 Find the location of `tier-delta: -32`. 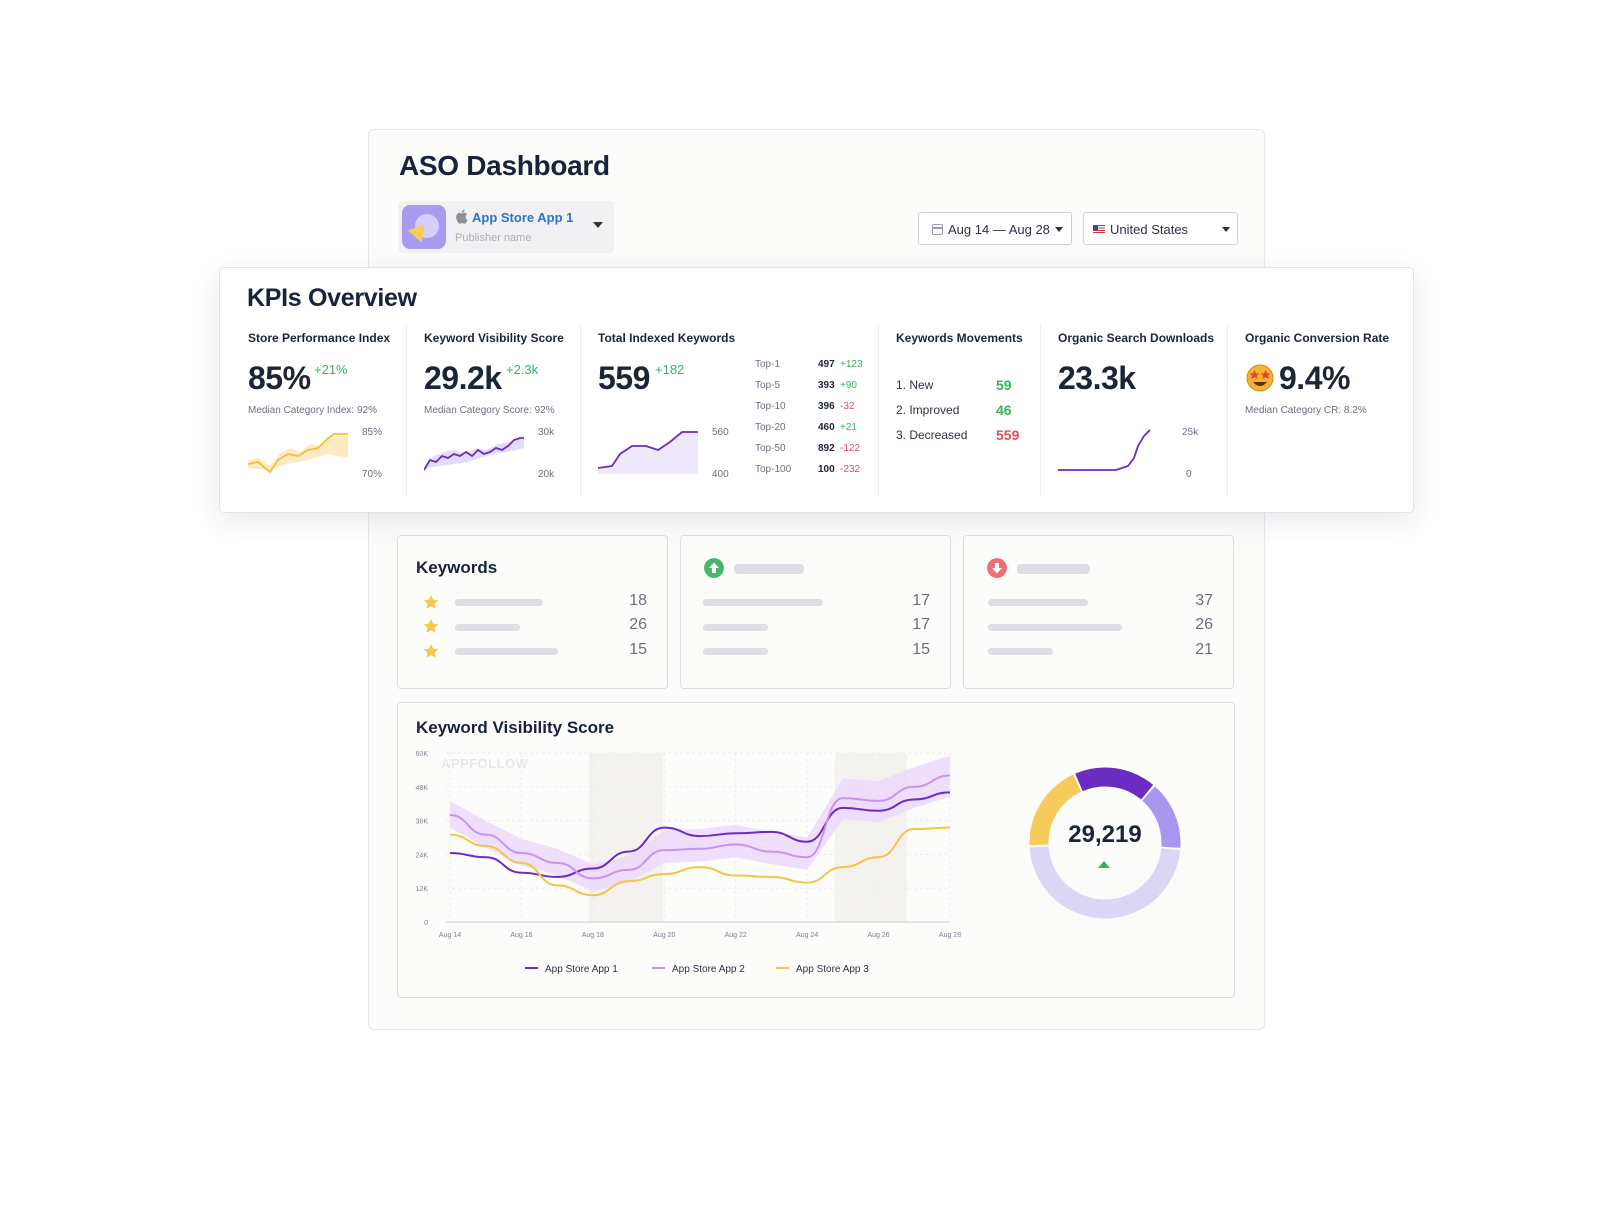

tier-delta: -32 is located at coordinates (847, 406).